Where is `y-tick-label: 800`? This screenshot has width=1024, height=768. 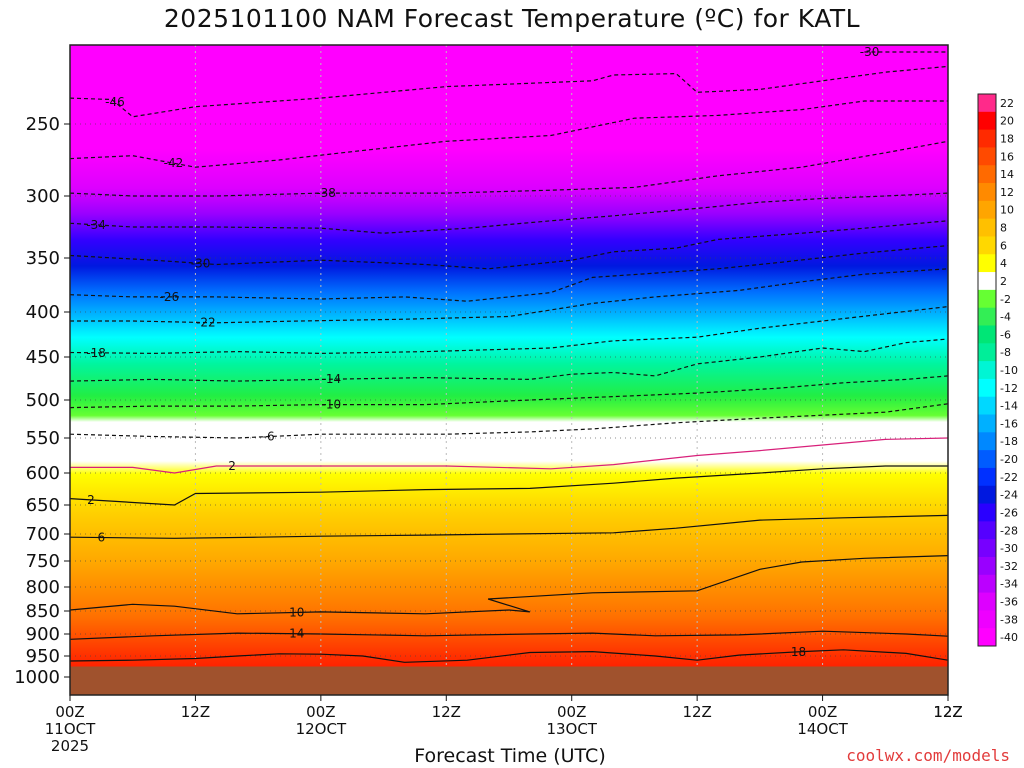
y-tick-label: 800 is located at coordinates (43, 587).